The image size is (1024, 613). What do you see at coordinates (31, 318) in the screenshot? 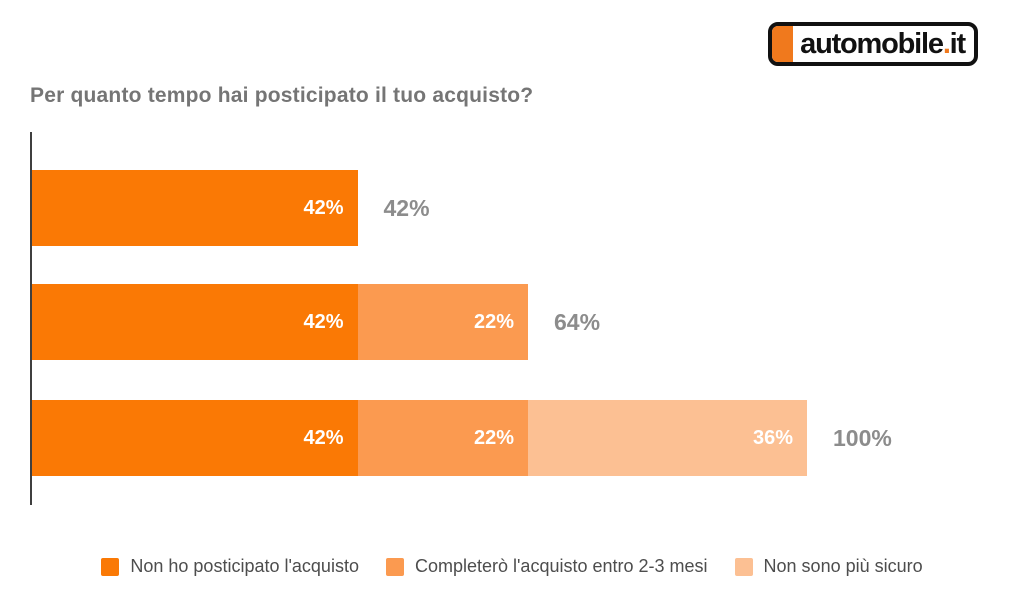
I see `y-axis-line` at bounding box center [31, 318].